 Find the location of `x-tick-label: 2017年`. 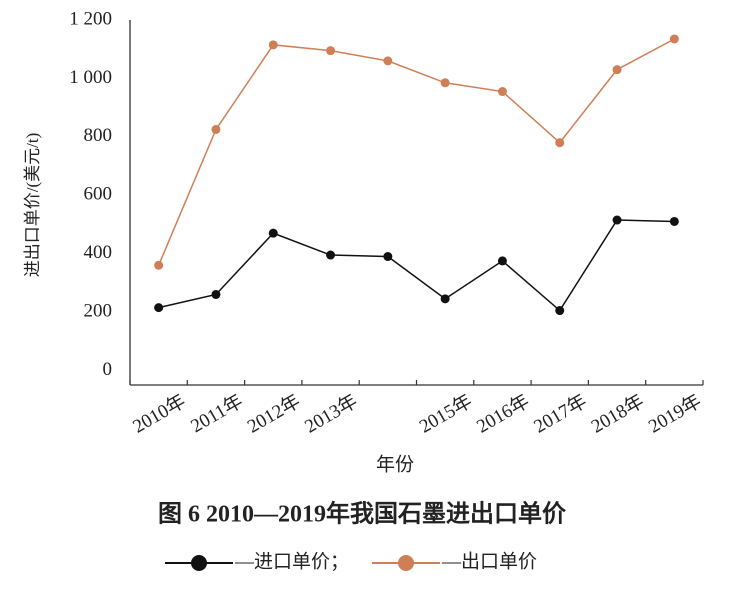

x-tick-label: 2017年 is located at coordinates (560, 414).